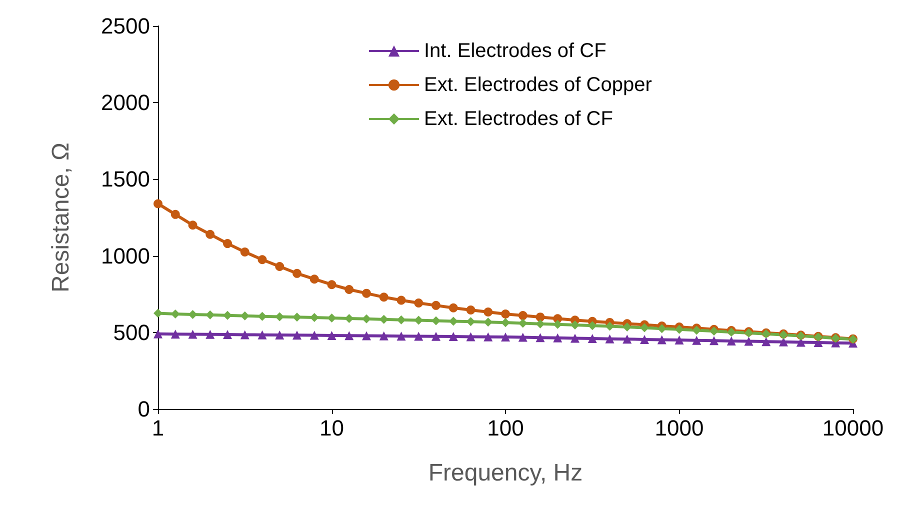  I want to click on x-tick-label: 1, so click(158, 428).